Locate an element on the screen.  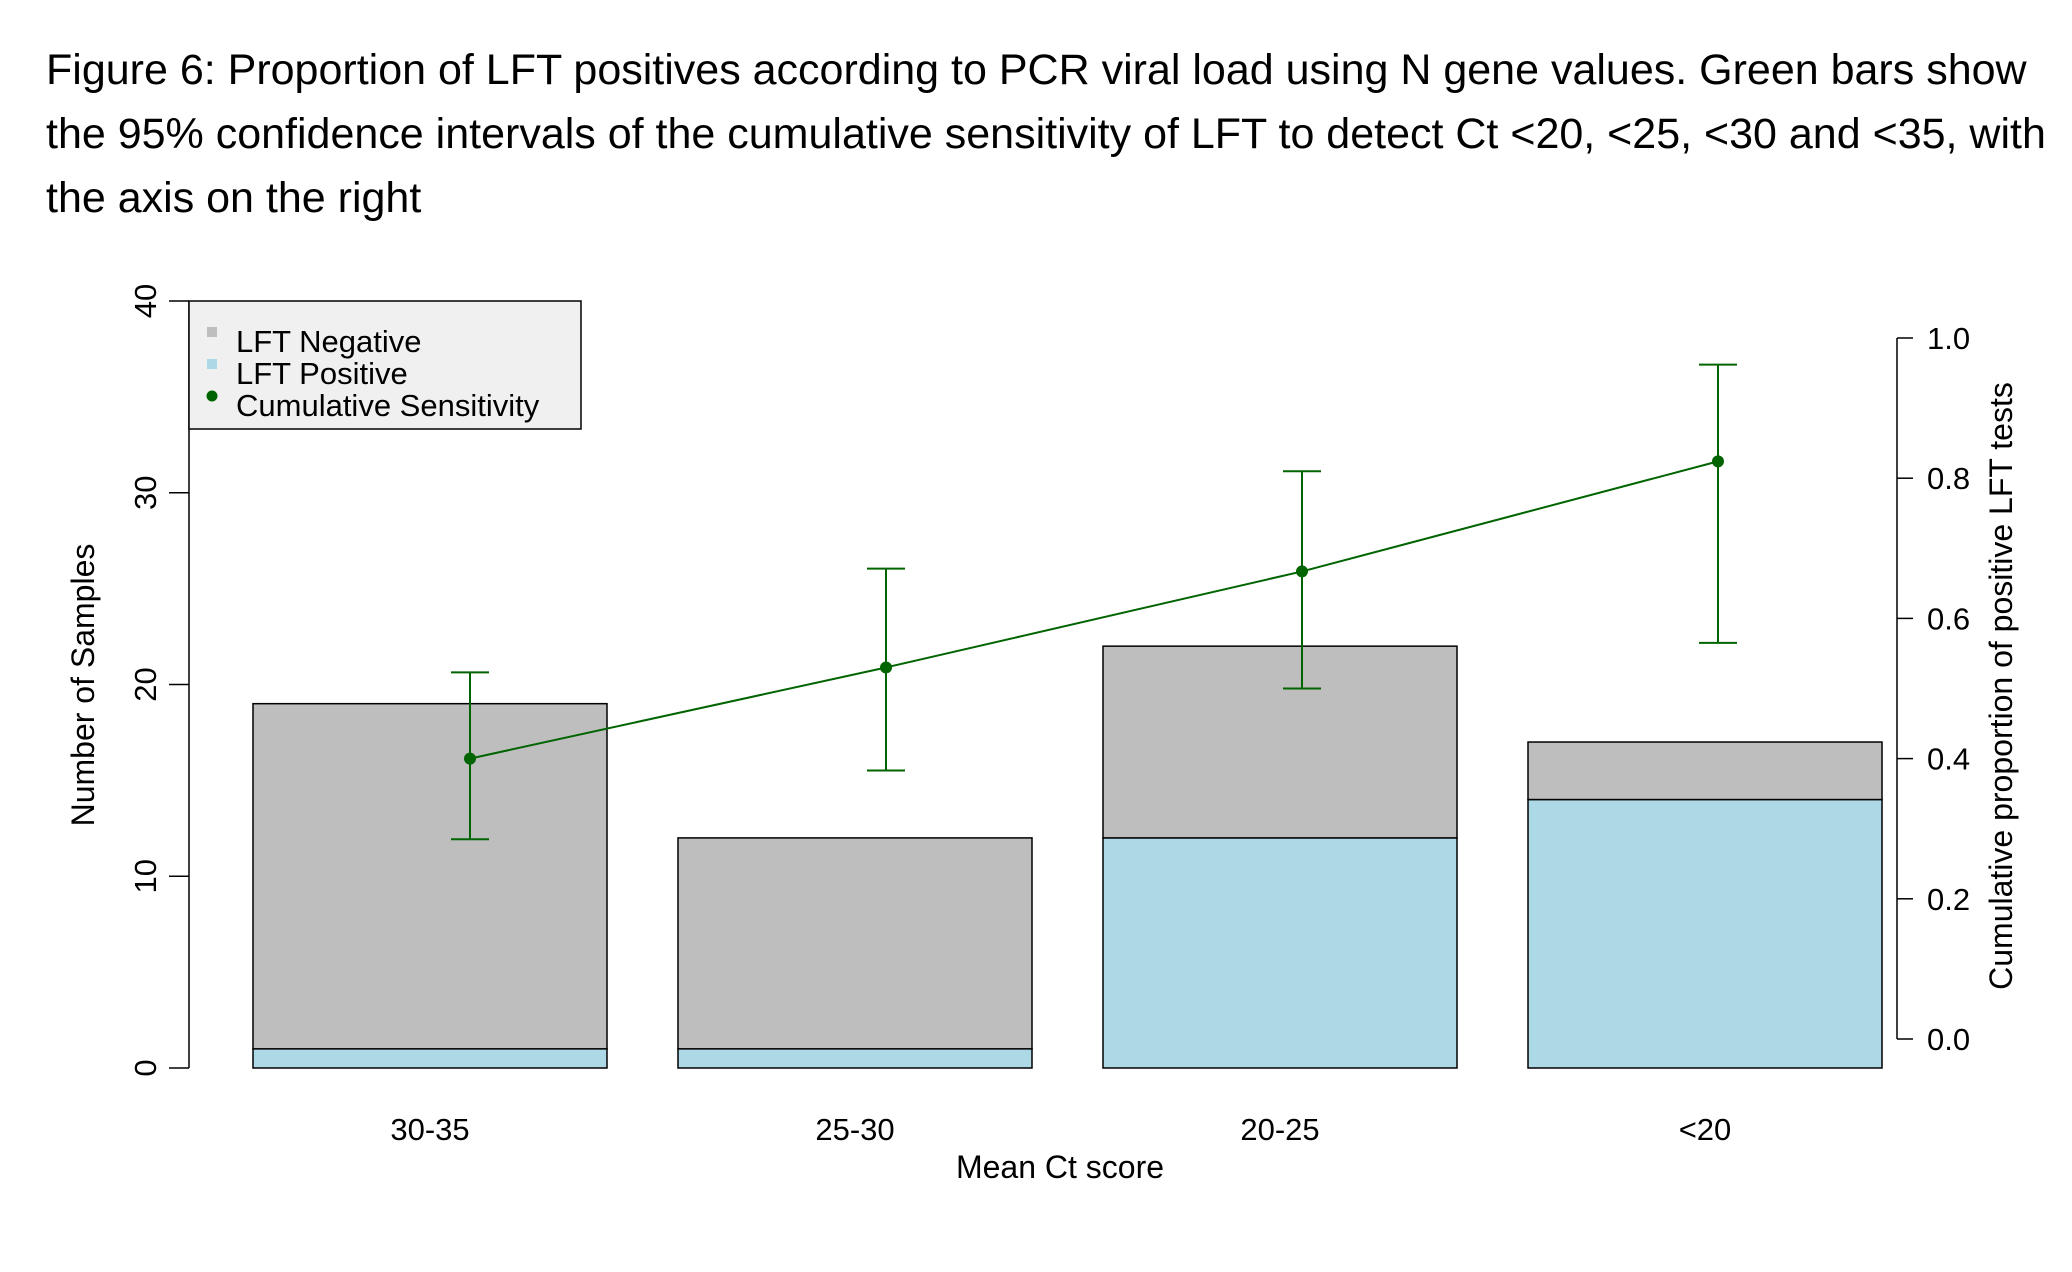
right-tick-label-3: 0.6 is located at coordinates (1948, 618).